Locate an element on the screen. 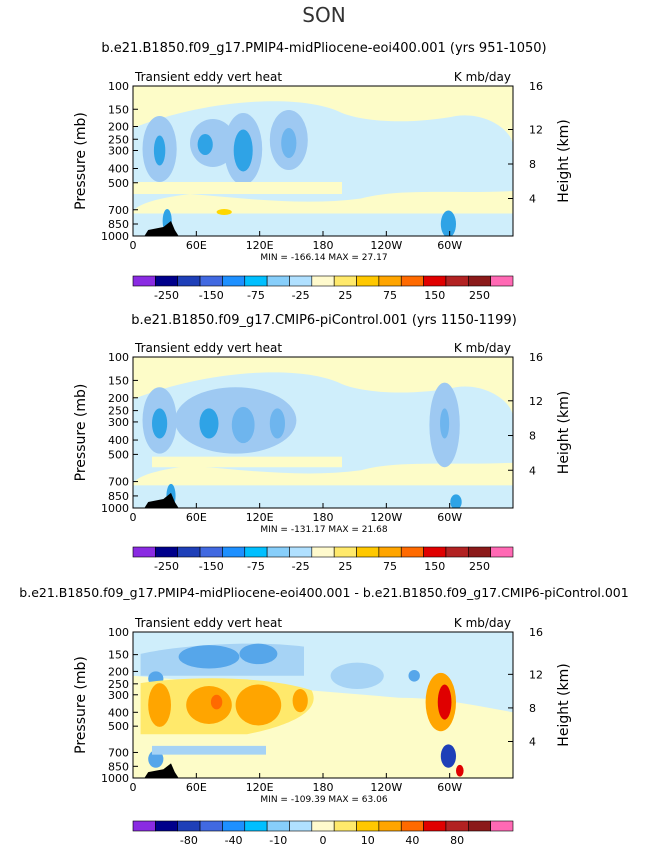  right-label: K mb/day is located at coordinates (482, 77).